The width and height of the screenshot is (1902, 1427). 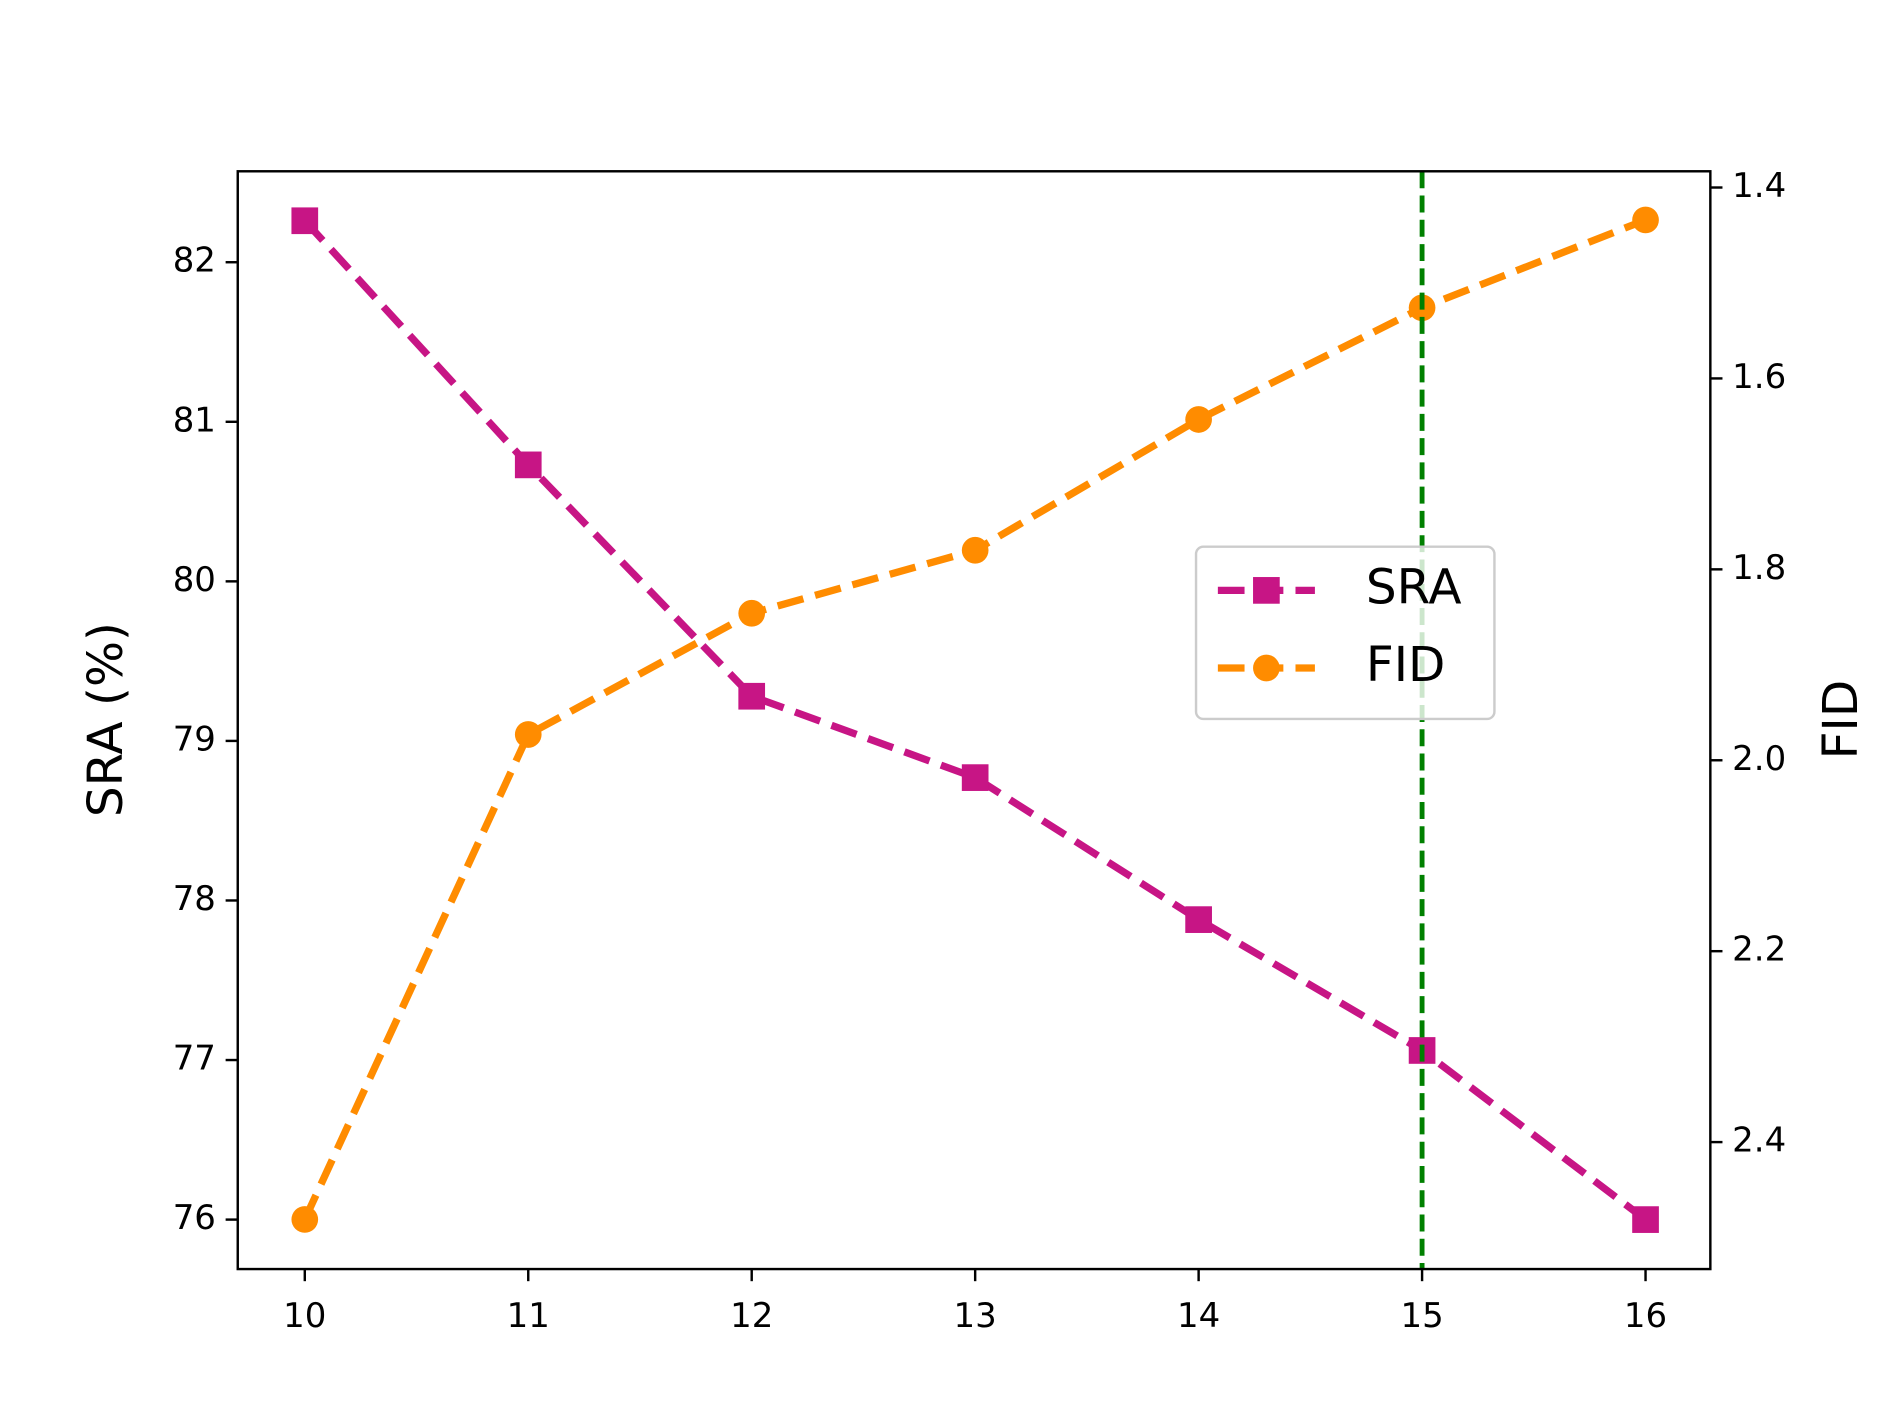 I want to click on y2-tick-label: 1.4, so click(x=1759, y=186).